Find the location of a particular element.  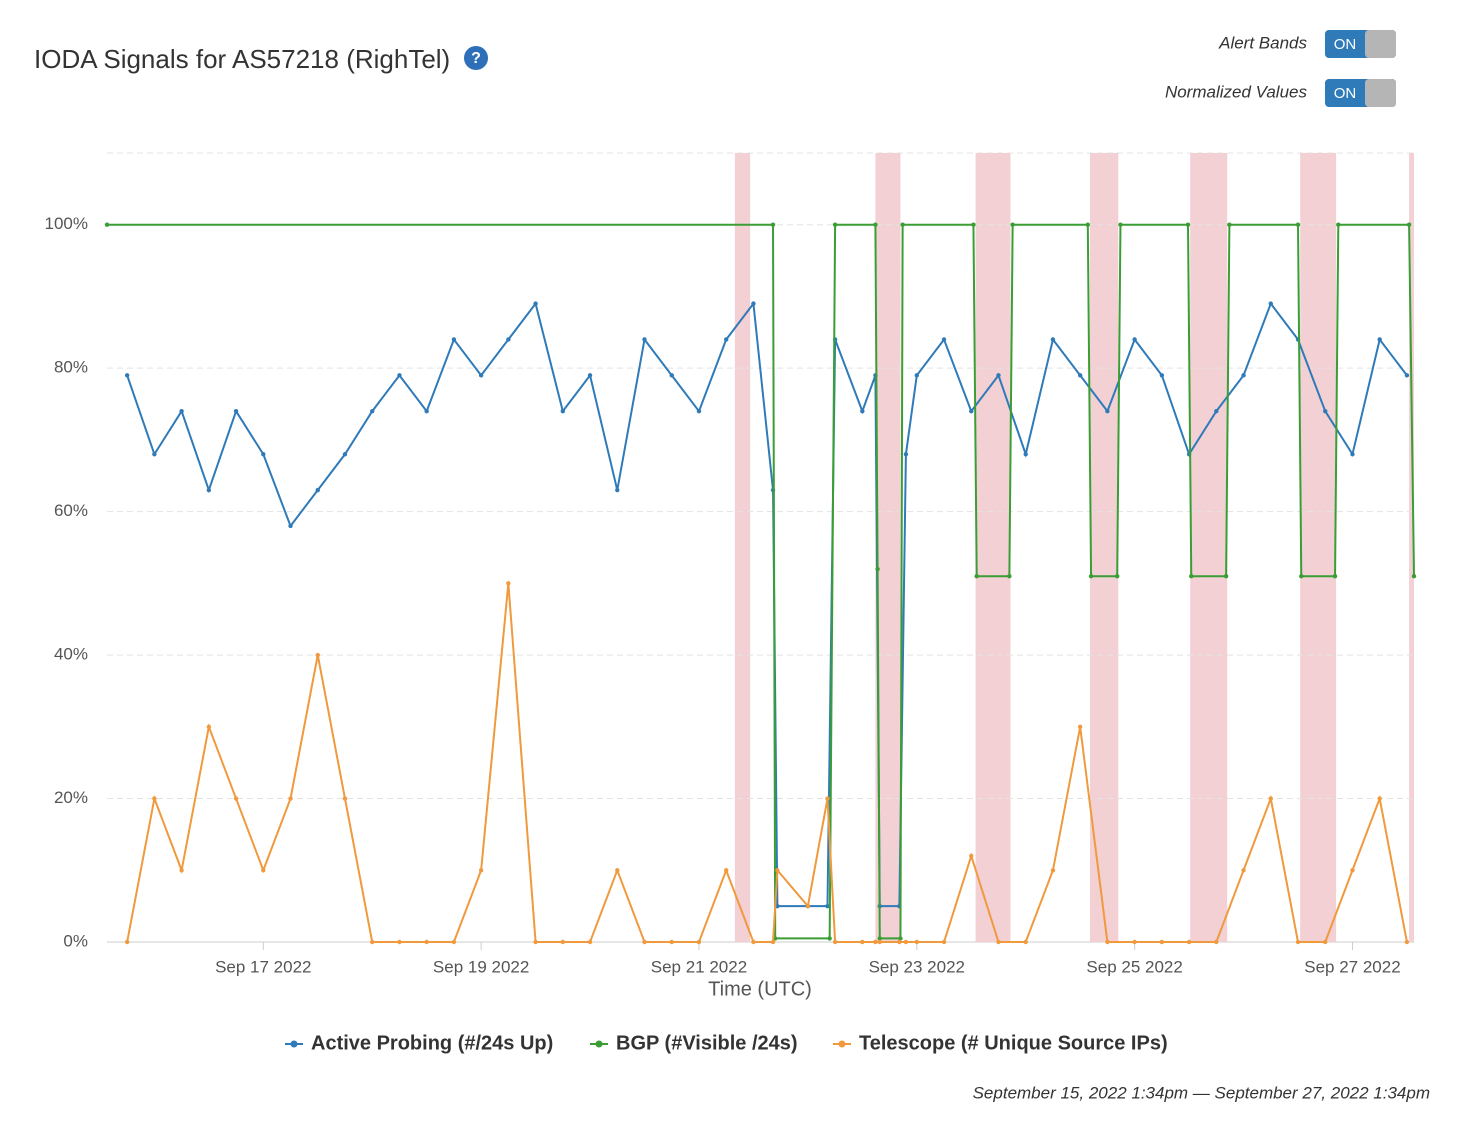

help-icon-glyph: ? is located at coordinates (476, 58).